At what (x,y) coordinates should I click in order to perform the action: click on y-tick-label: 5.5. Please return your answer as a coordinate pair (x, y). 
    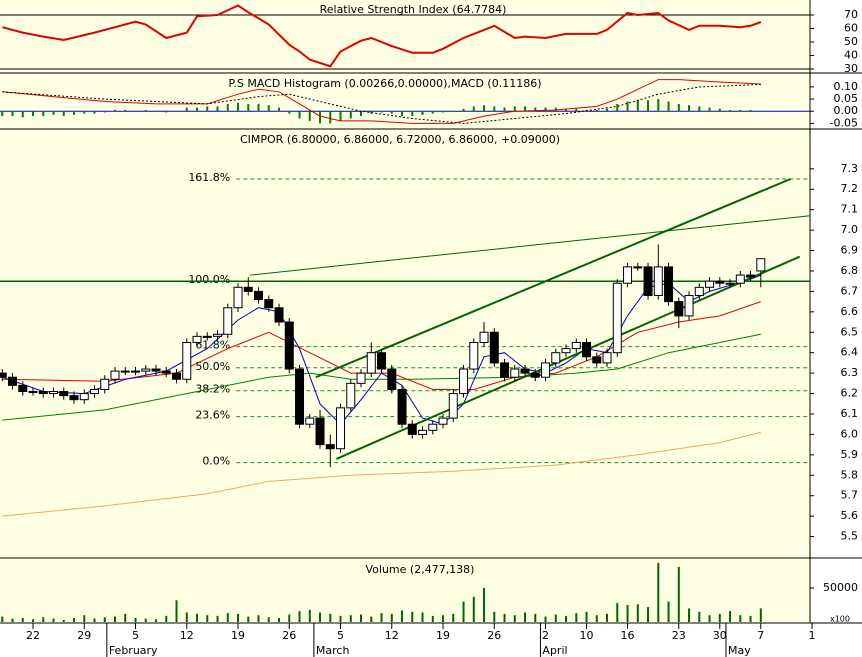
    Looking at the image, I should click on (850, 536).